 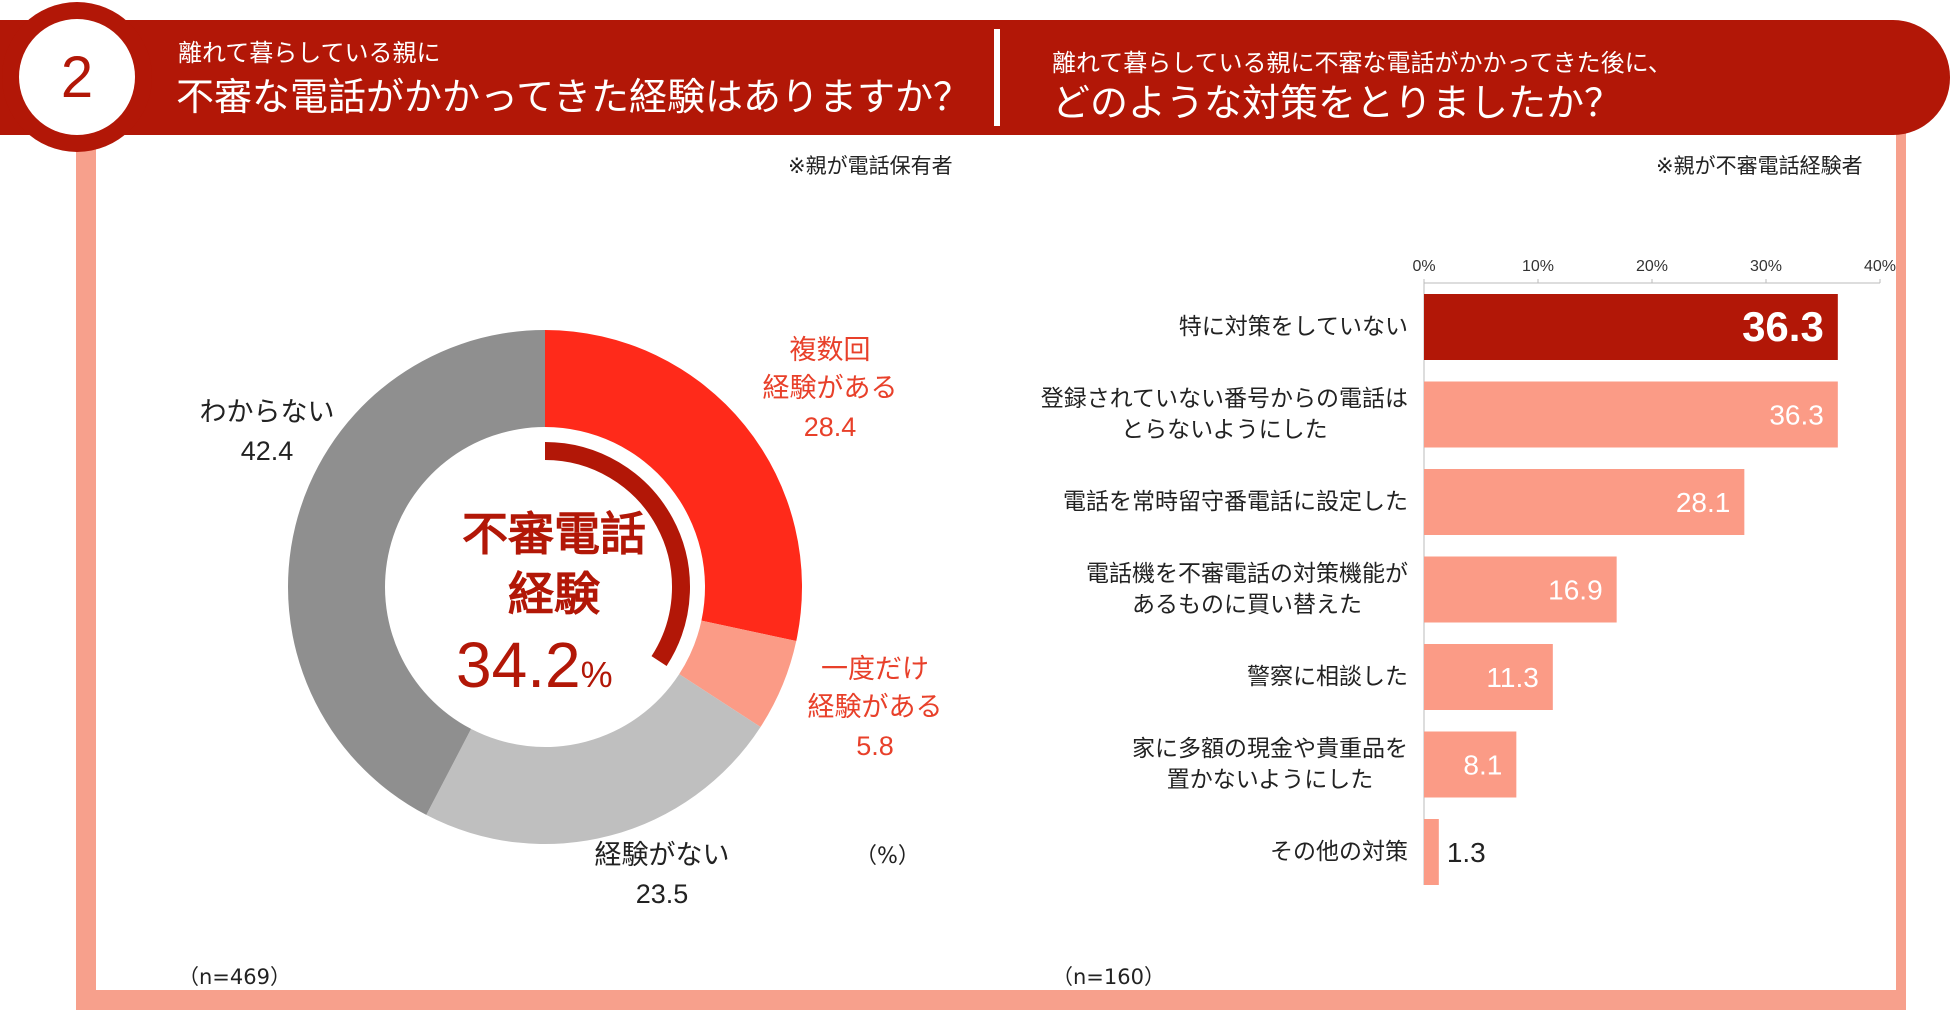 I want to click on donut-chart, so click(x=544, y=587).